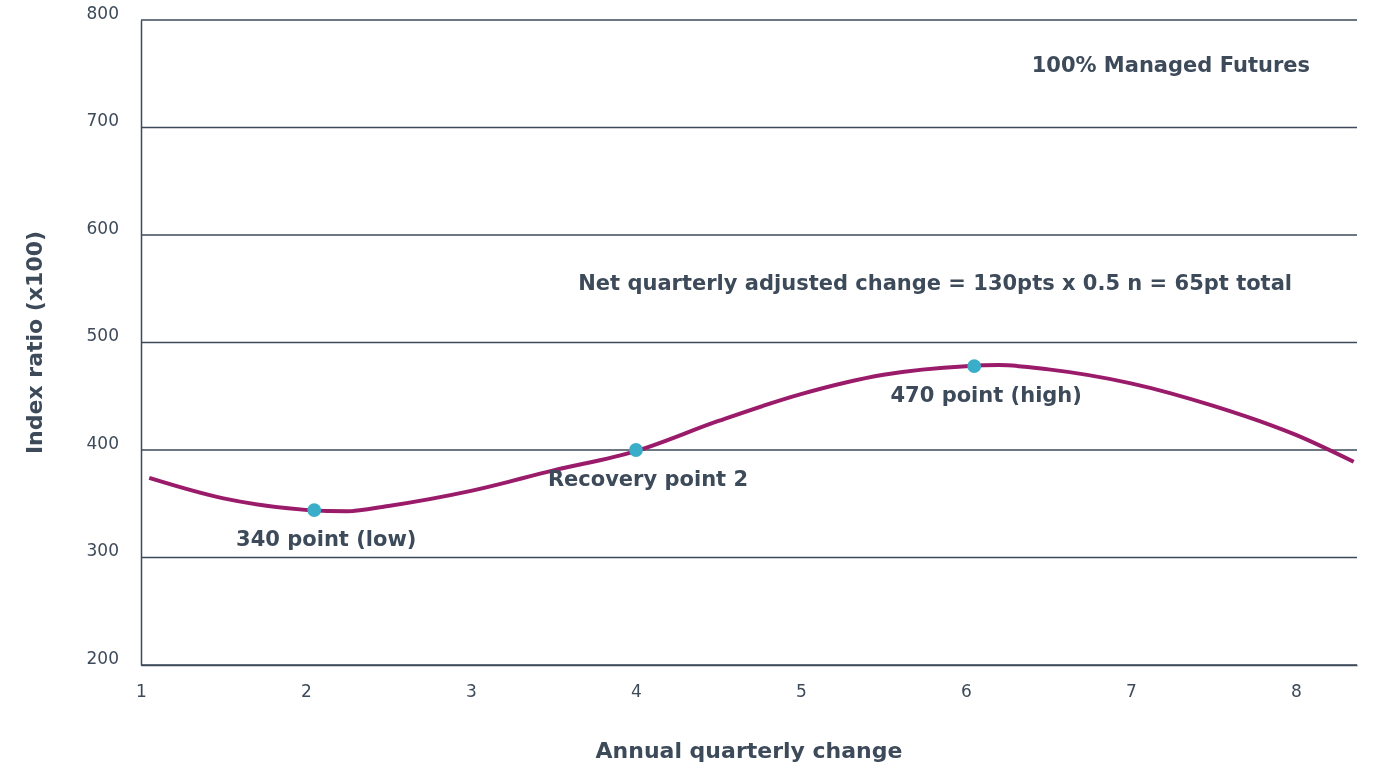  What do you see at coordinates (986, 395) in the screenshot?
I see `annotation: 470 point (high)` at bounding box center [986, 395].